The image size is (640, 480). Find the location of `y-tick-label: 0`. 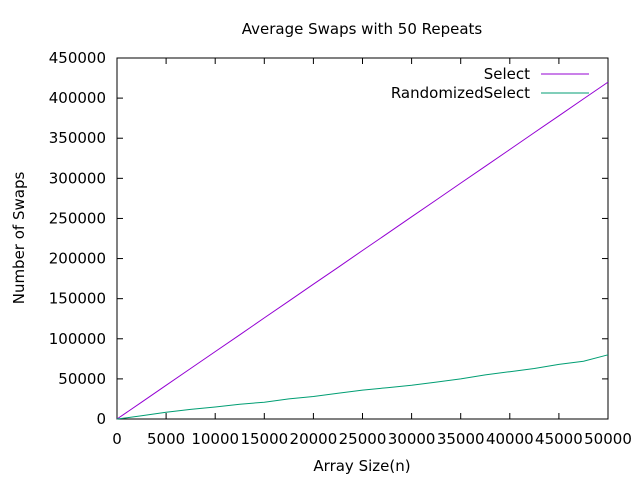

y-tick-label: 0 is located at coordinates (101, 419).